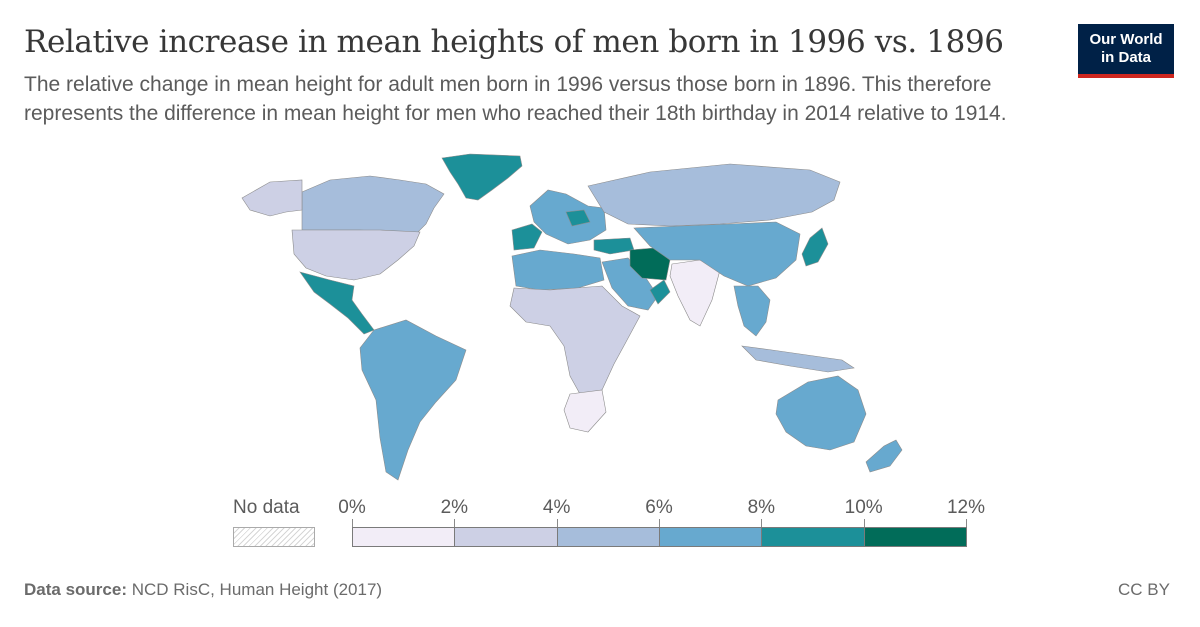 The image size is (1200, 627). What do you see at coordinates (884, 456) in the screenshot?
I see `map-region-new-zealand: New Zealand` at bounding box center [884, 456].